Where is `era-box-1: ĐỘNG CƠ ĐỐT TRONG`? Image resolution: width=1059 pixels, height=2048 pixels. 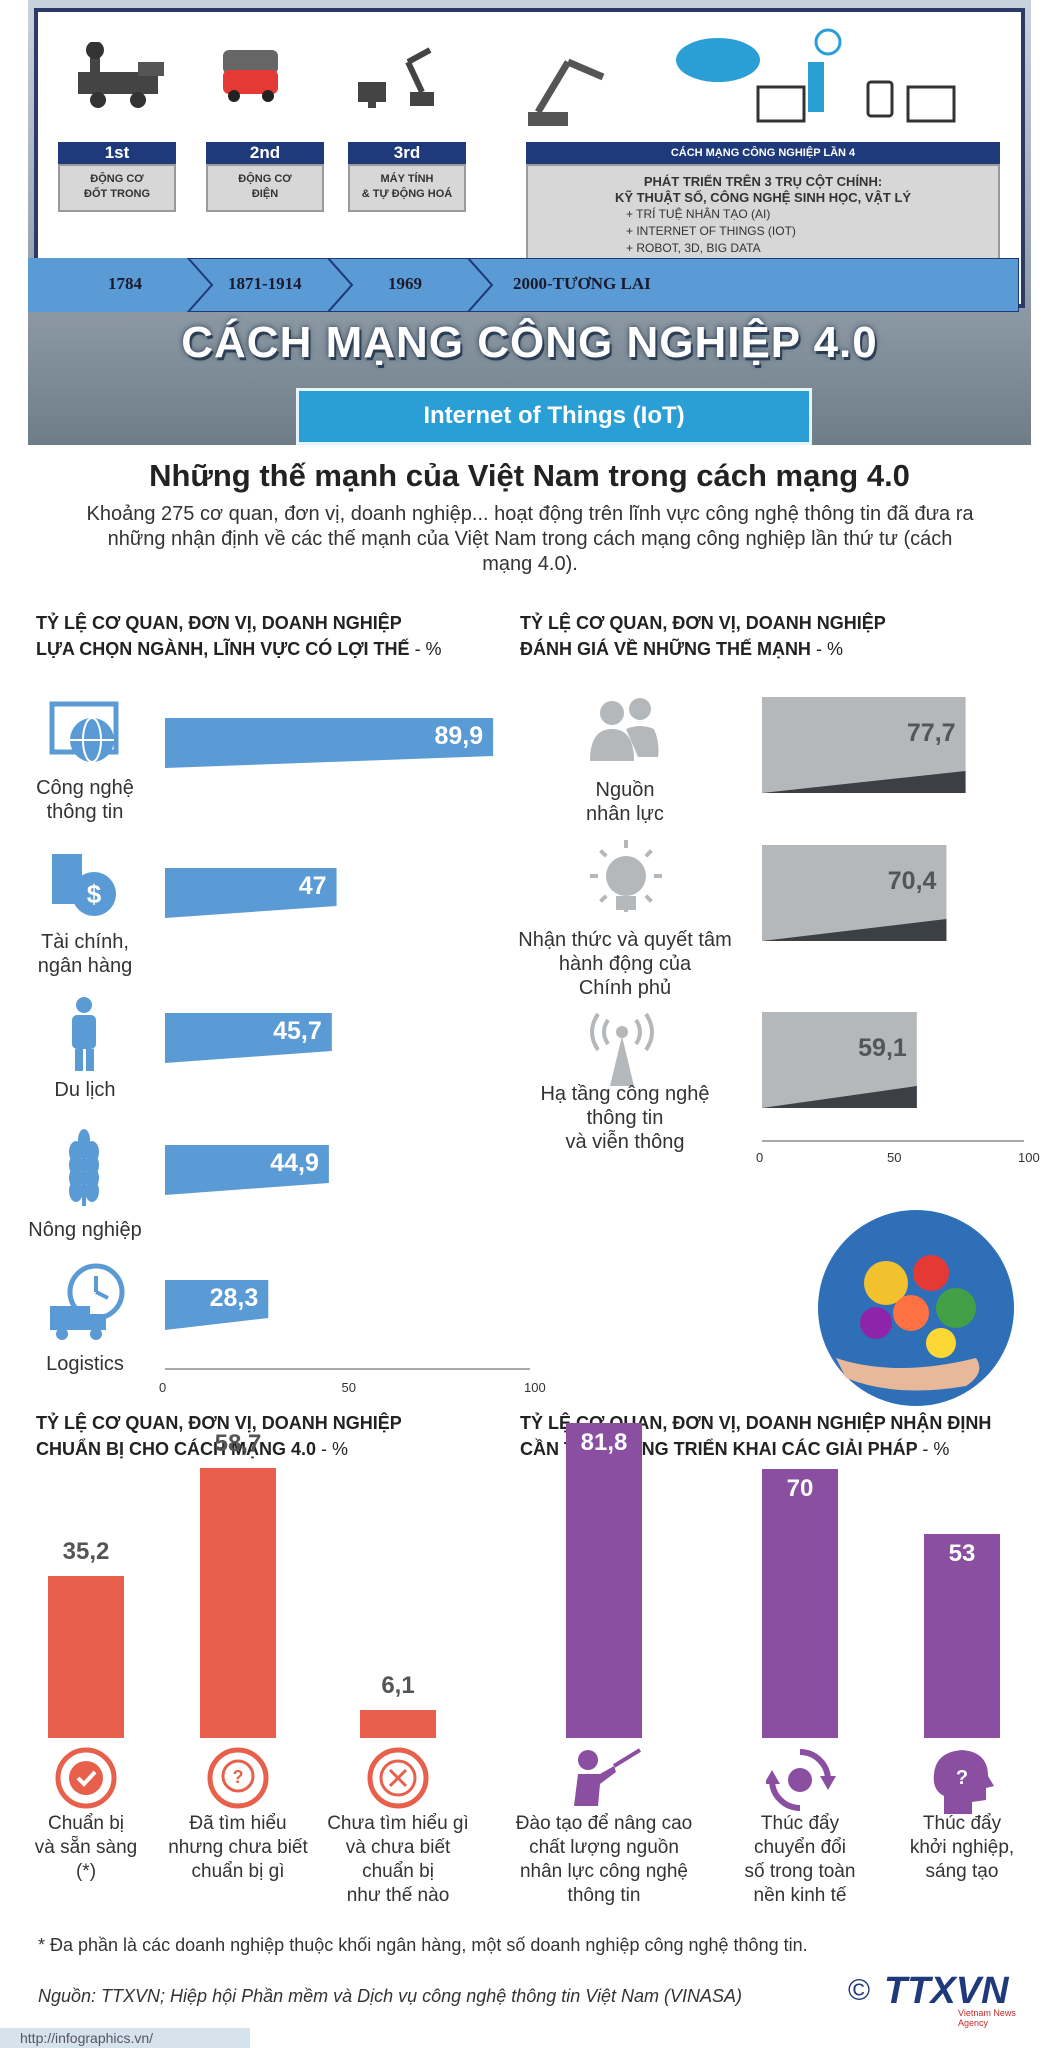
era-box-1: ĐỘNG CƠ ĐỐT TRONG is located at coordinates (117, 188).